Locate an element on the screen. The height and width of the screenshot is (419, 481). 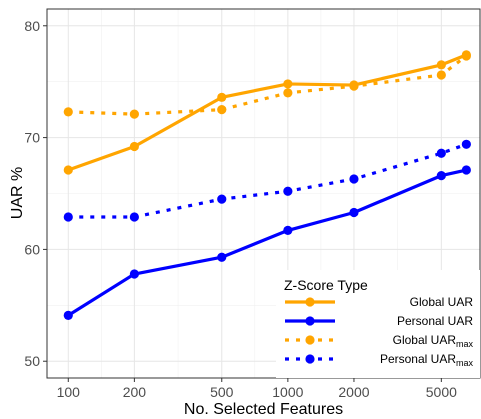
y-axis-ticks: 50 60 70 80 is located at coordinates (35, 193).